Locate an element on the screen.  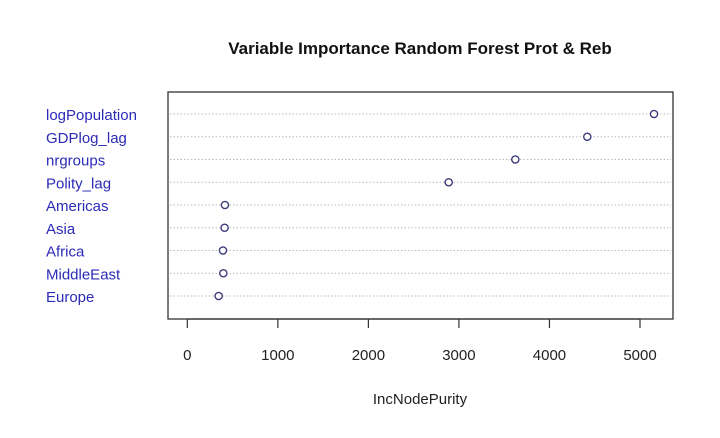
x-tick-label: 0 is located at coordinates (187, 355).